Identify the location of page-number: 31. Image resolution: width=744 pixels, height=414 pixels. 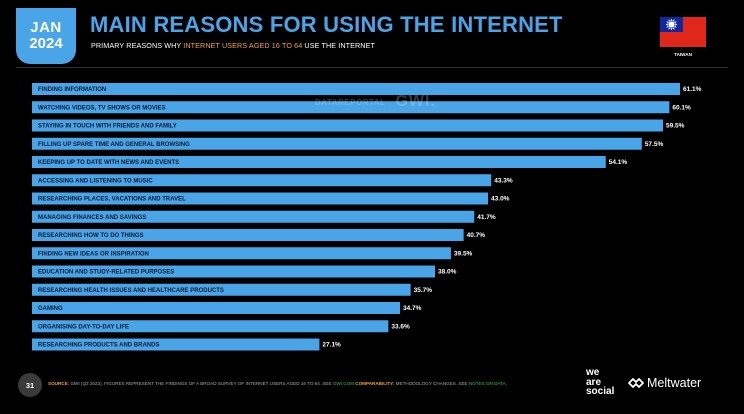
(30, 385).